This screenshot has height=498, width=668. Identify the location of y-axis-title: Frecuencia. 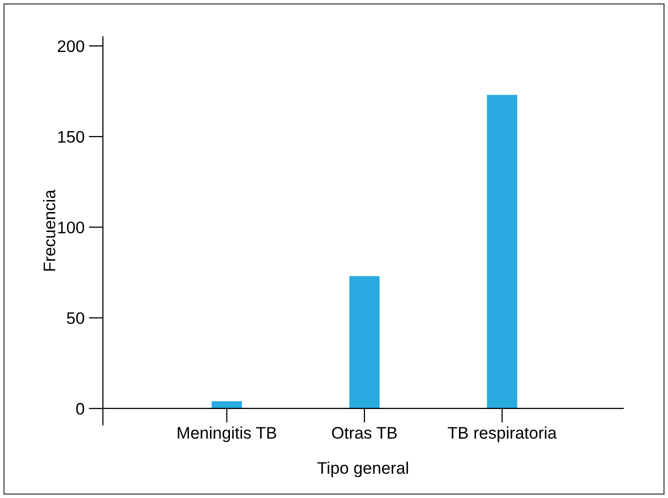
(49, 230).